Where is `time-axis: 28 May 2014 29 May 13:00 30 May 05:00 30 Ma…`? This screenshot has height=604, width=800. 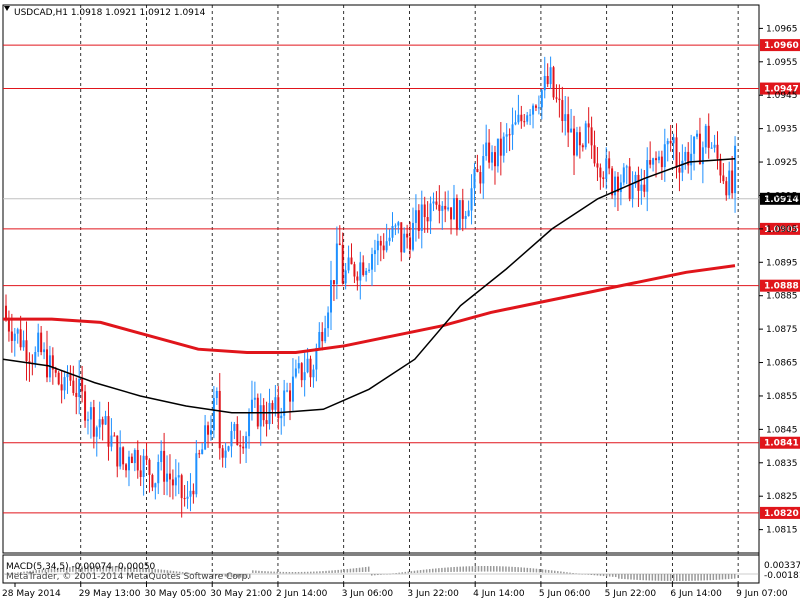
time-axis: 28 May 2014 29 May 13:00 30 May 05:00 30 Ma… is located at coordinates (395, 591).